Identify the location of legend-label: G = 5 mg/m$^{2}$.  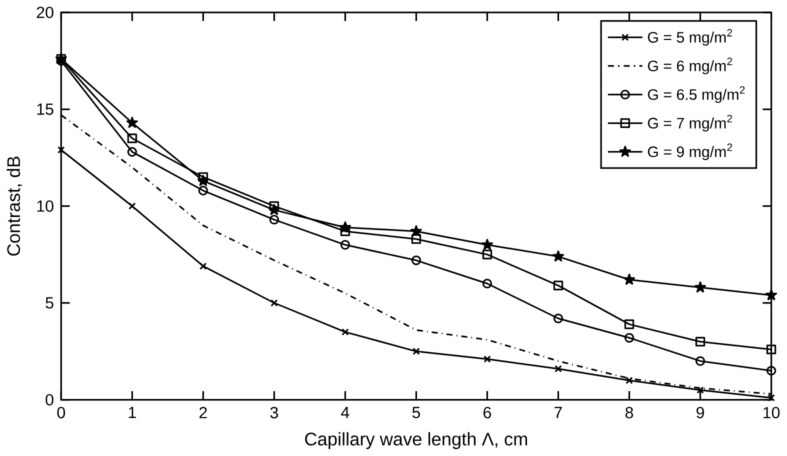
(690, 37).